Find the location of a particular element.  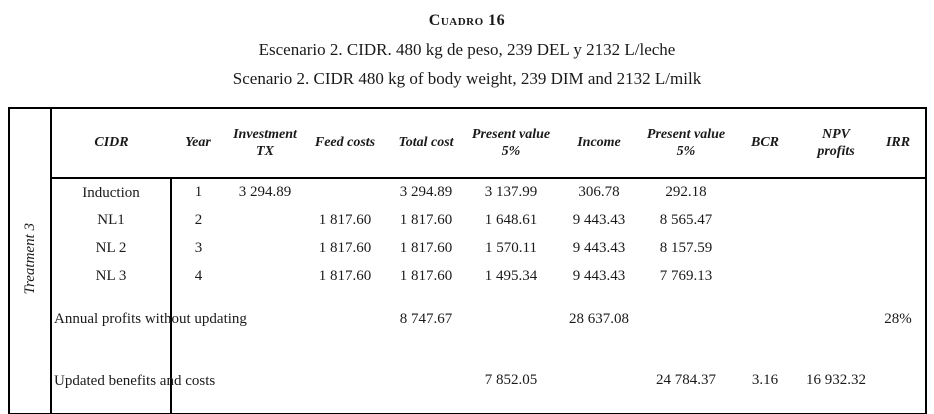

cell-income: 306.78 is located at coordinates (599, 192).